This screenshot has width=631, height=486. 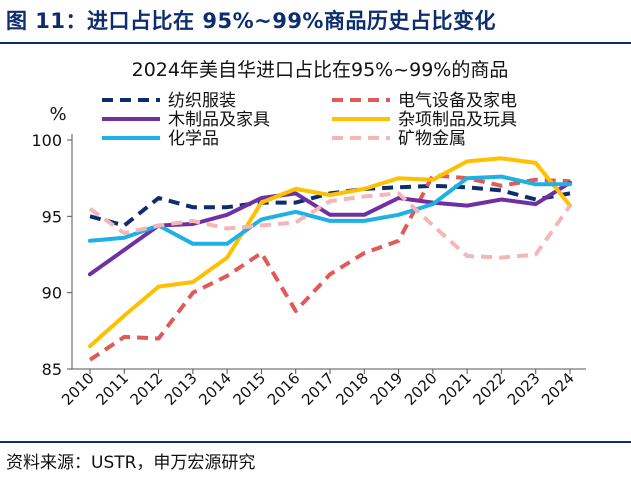 I want to click on source-rule, so click(x=315, y=442).